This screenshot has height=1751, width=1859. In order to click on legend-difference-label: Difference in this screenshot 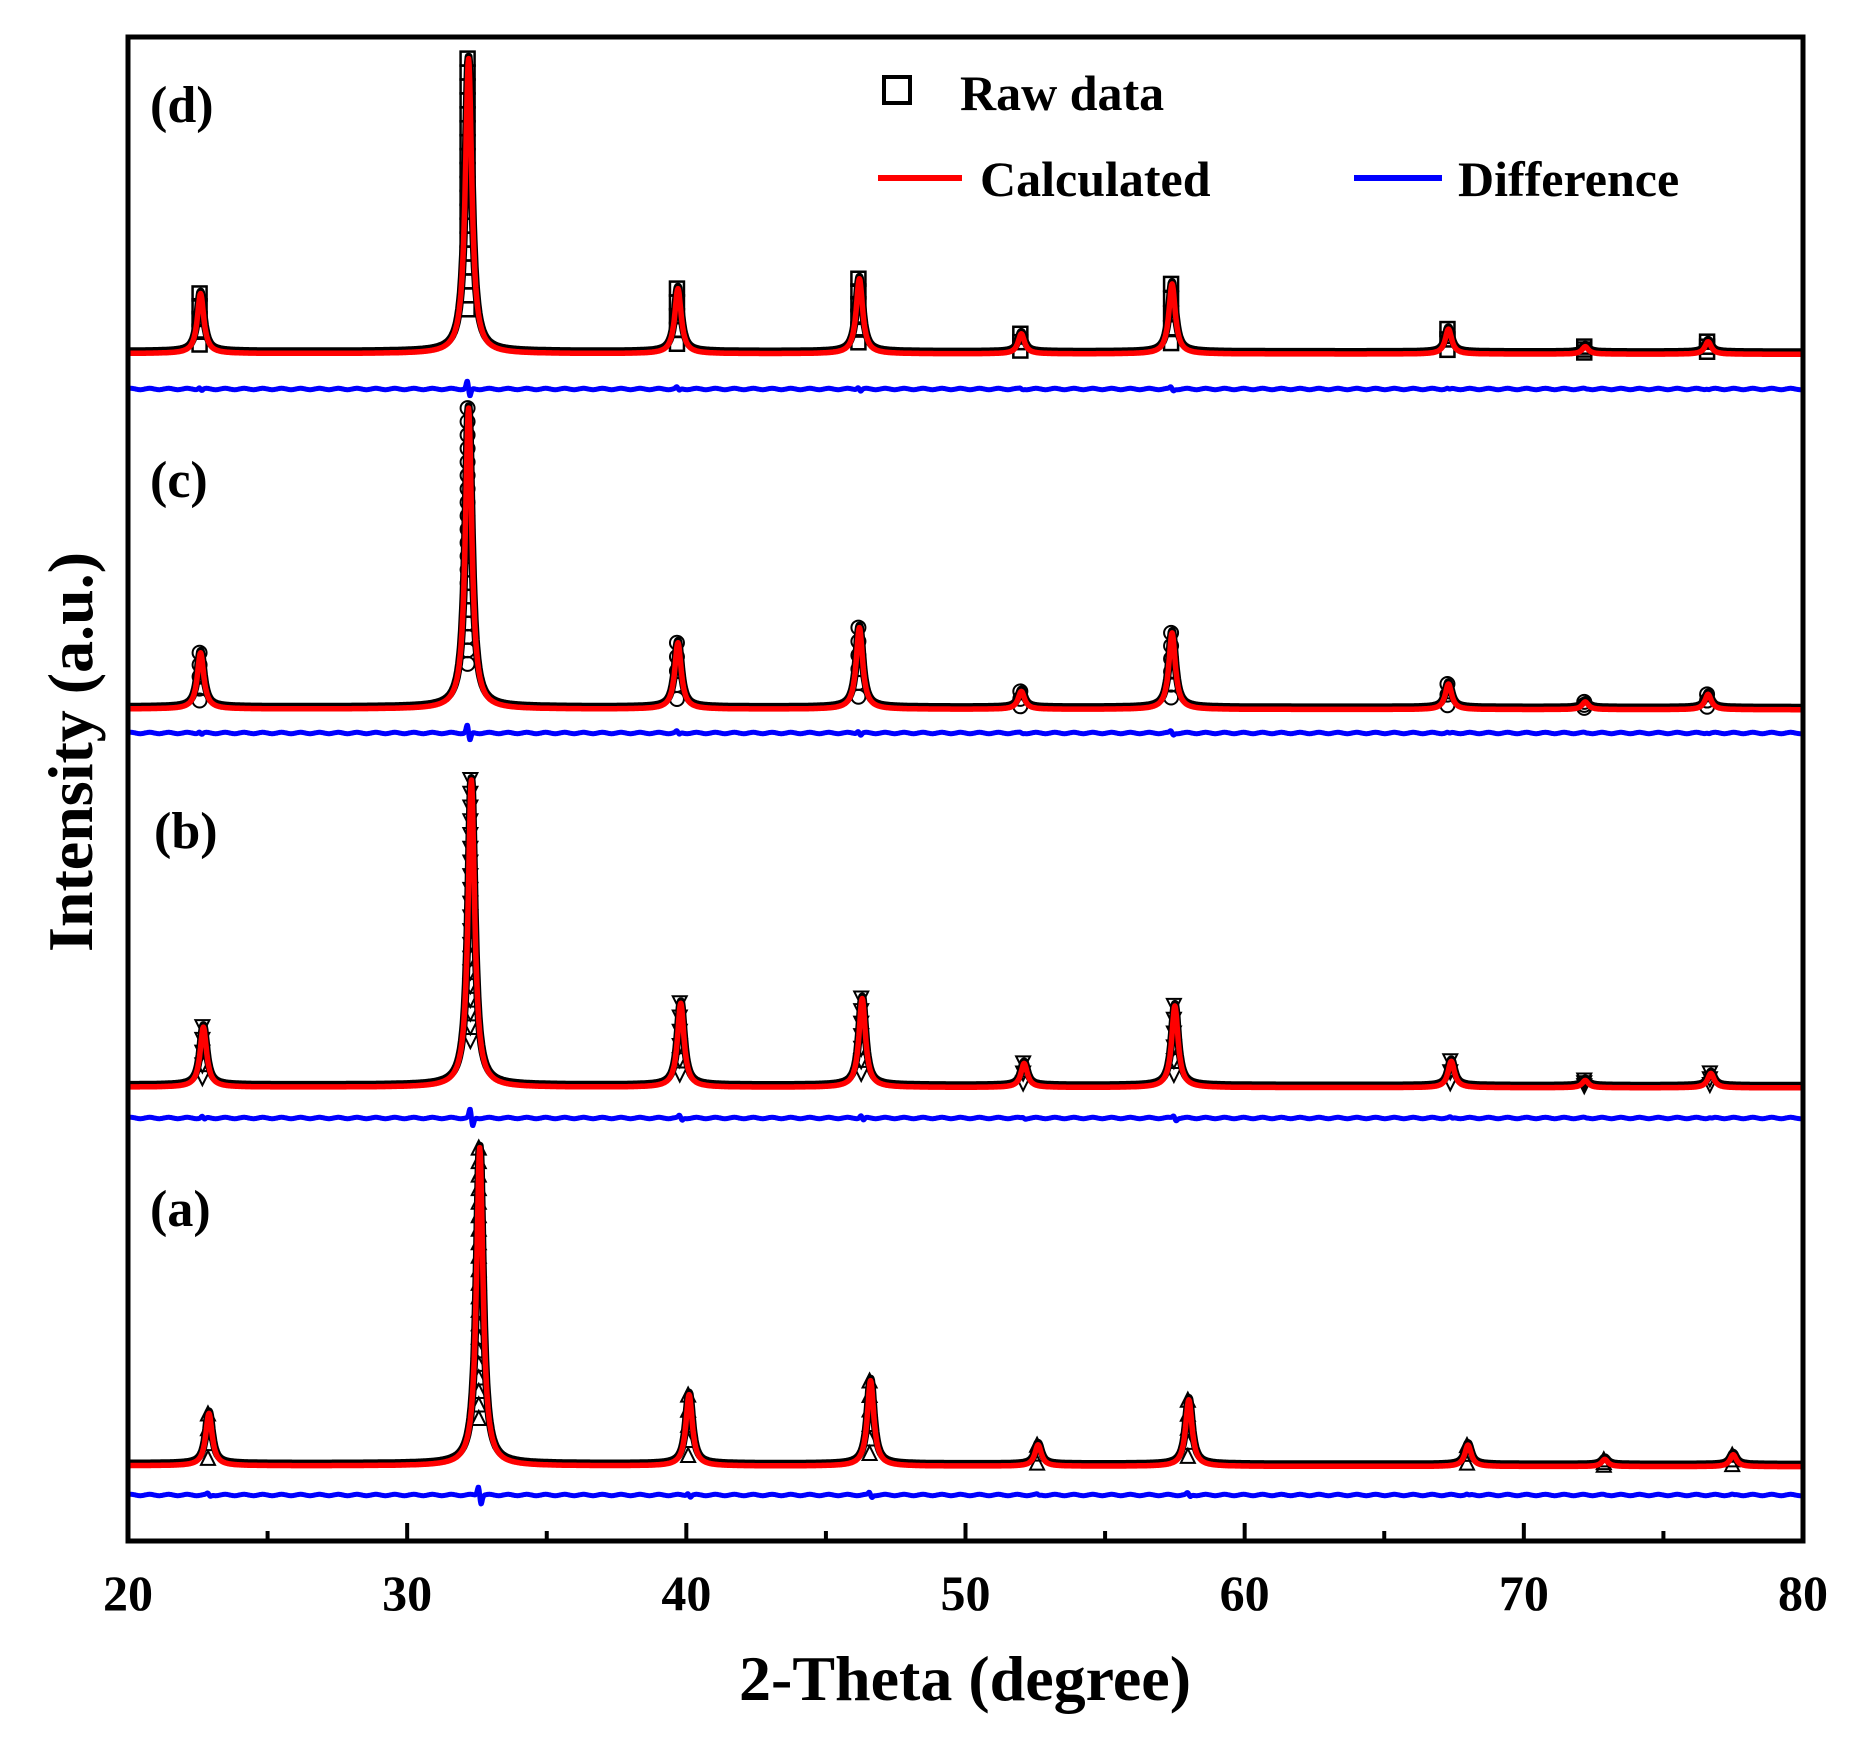, I will do `click(1568, 179)`.